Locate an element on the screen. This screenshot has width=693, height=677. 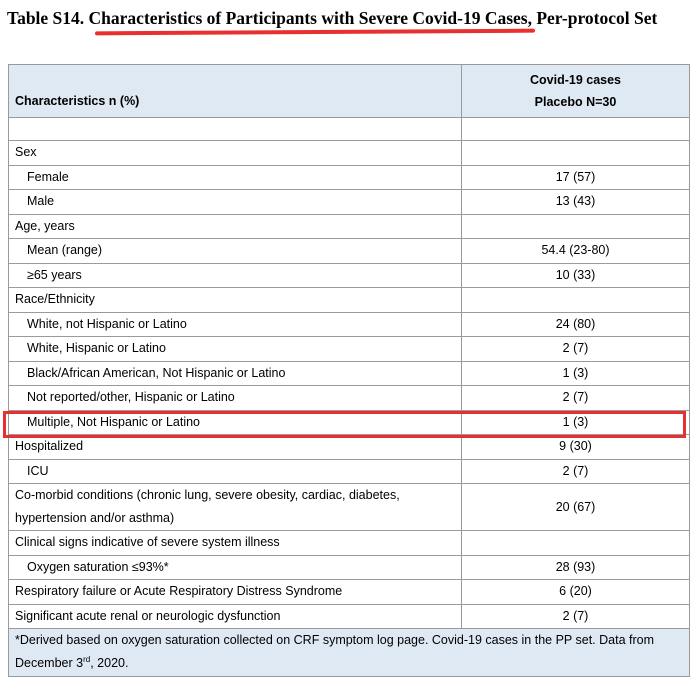
row-label: Mean (range) is located at coordinates (235, 251).